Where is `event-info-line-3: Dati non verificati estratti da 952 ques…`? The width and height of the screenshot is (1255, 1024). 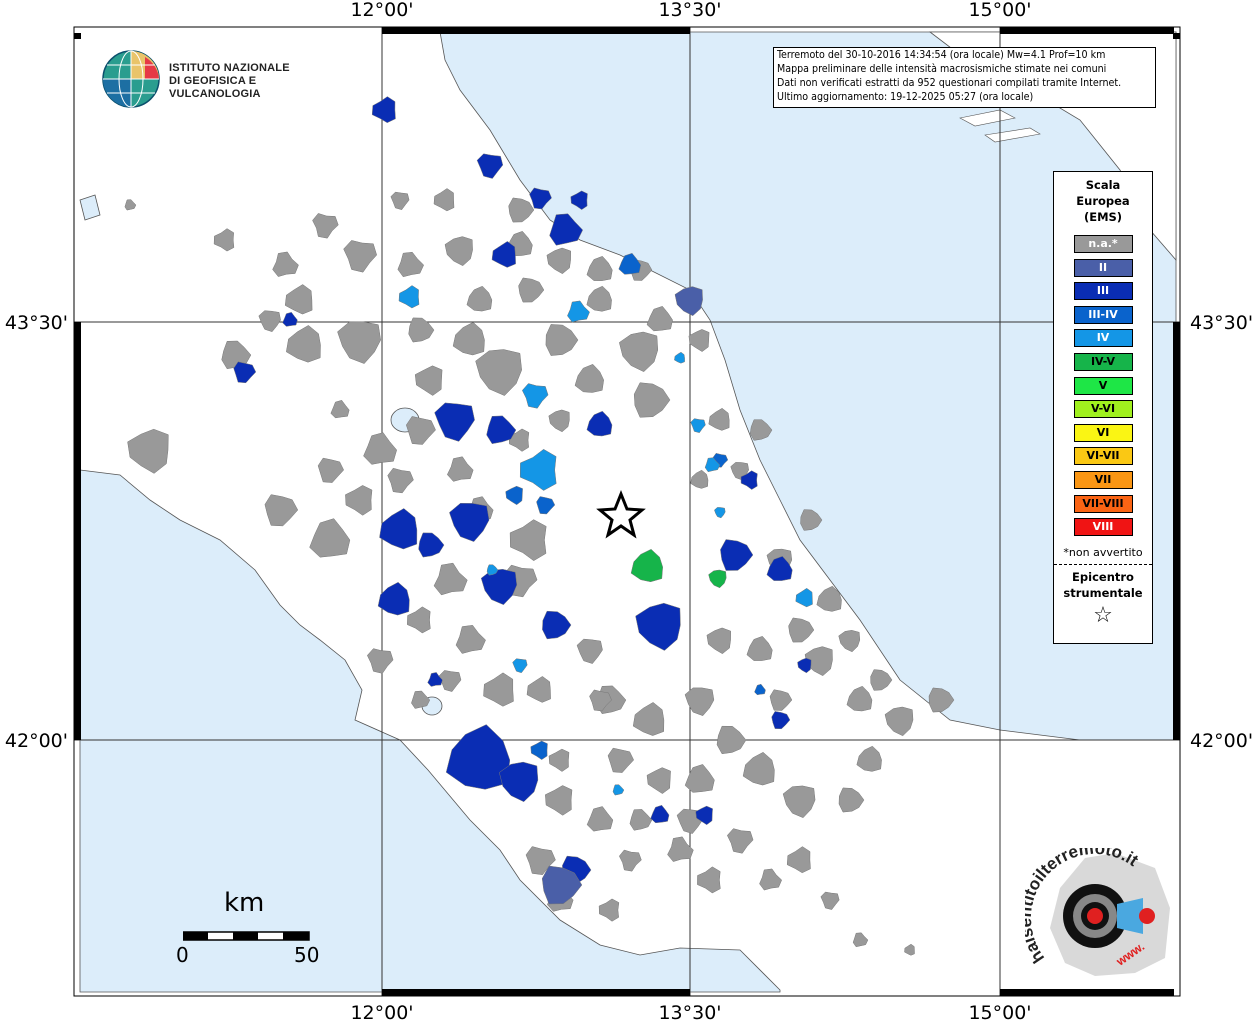
event-info-line-3: Dati non verificati estratti da 952 ques… is located at coordinates (949, 83).